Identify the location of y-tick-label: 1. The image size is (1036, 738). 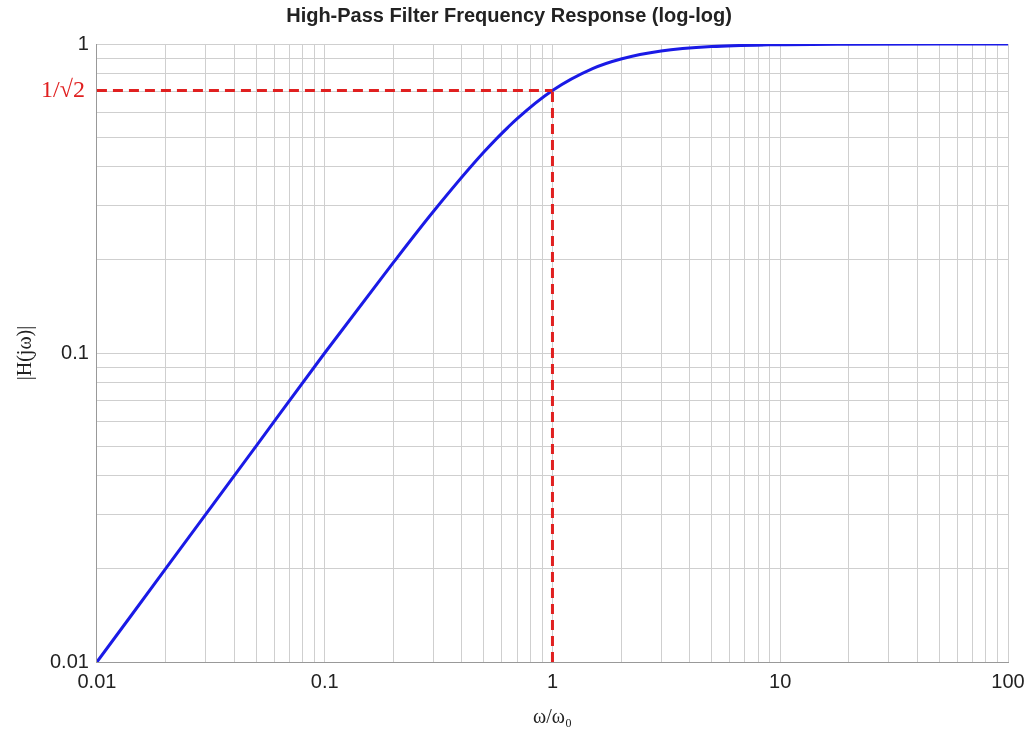
(83, 42).